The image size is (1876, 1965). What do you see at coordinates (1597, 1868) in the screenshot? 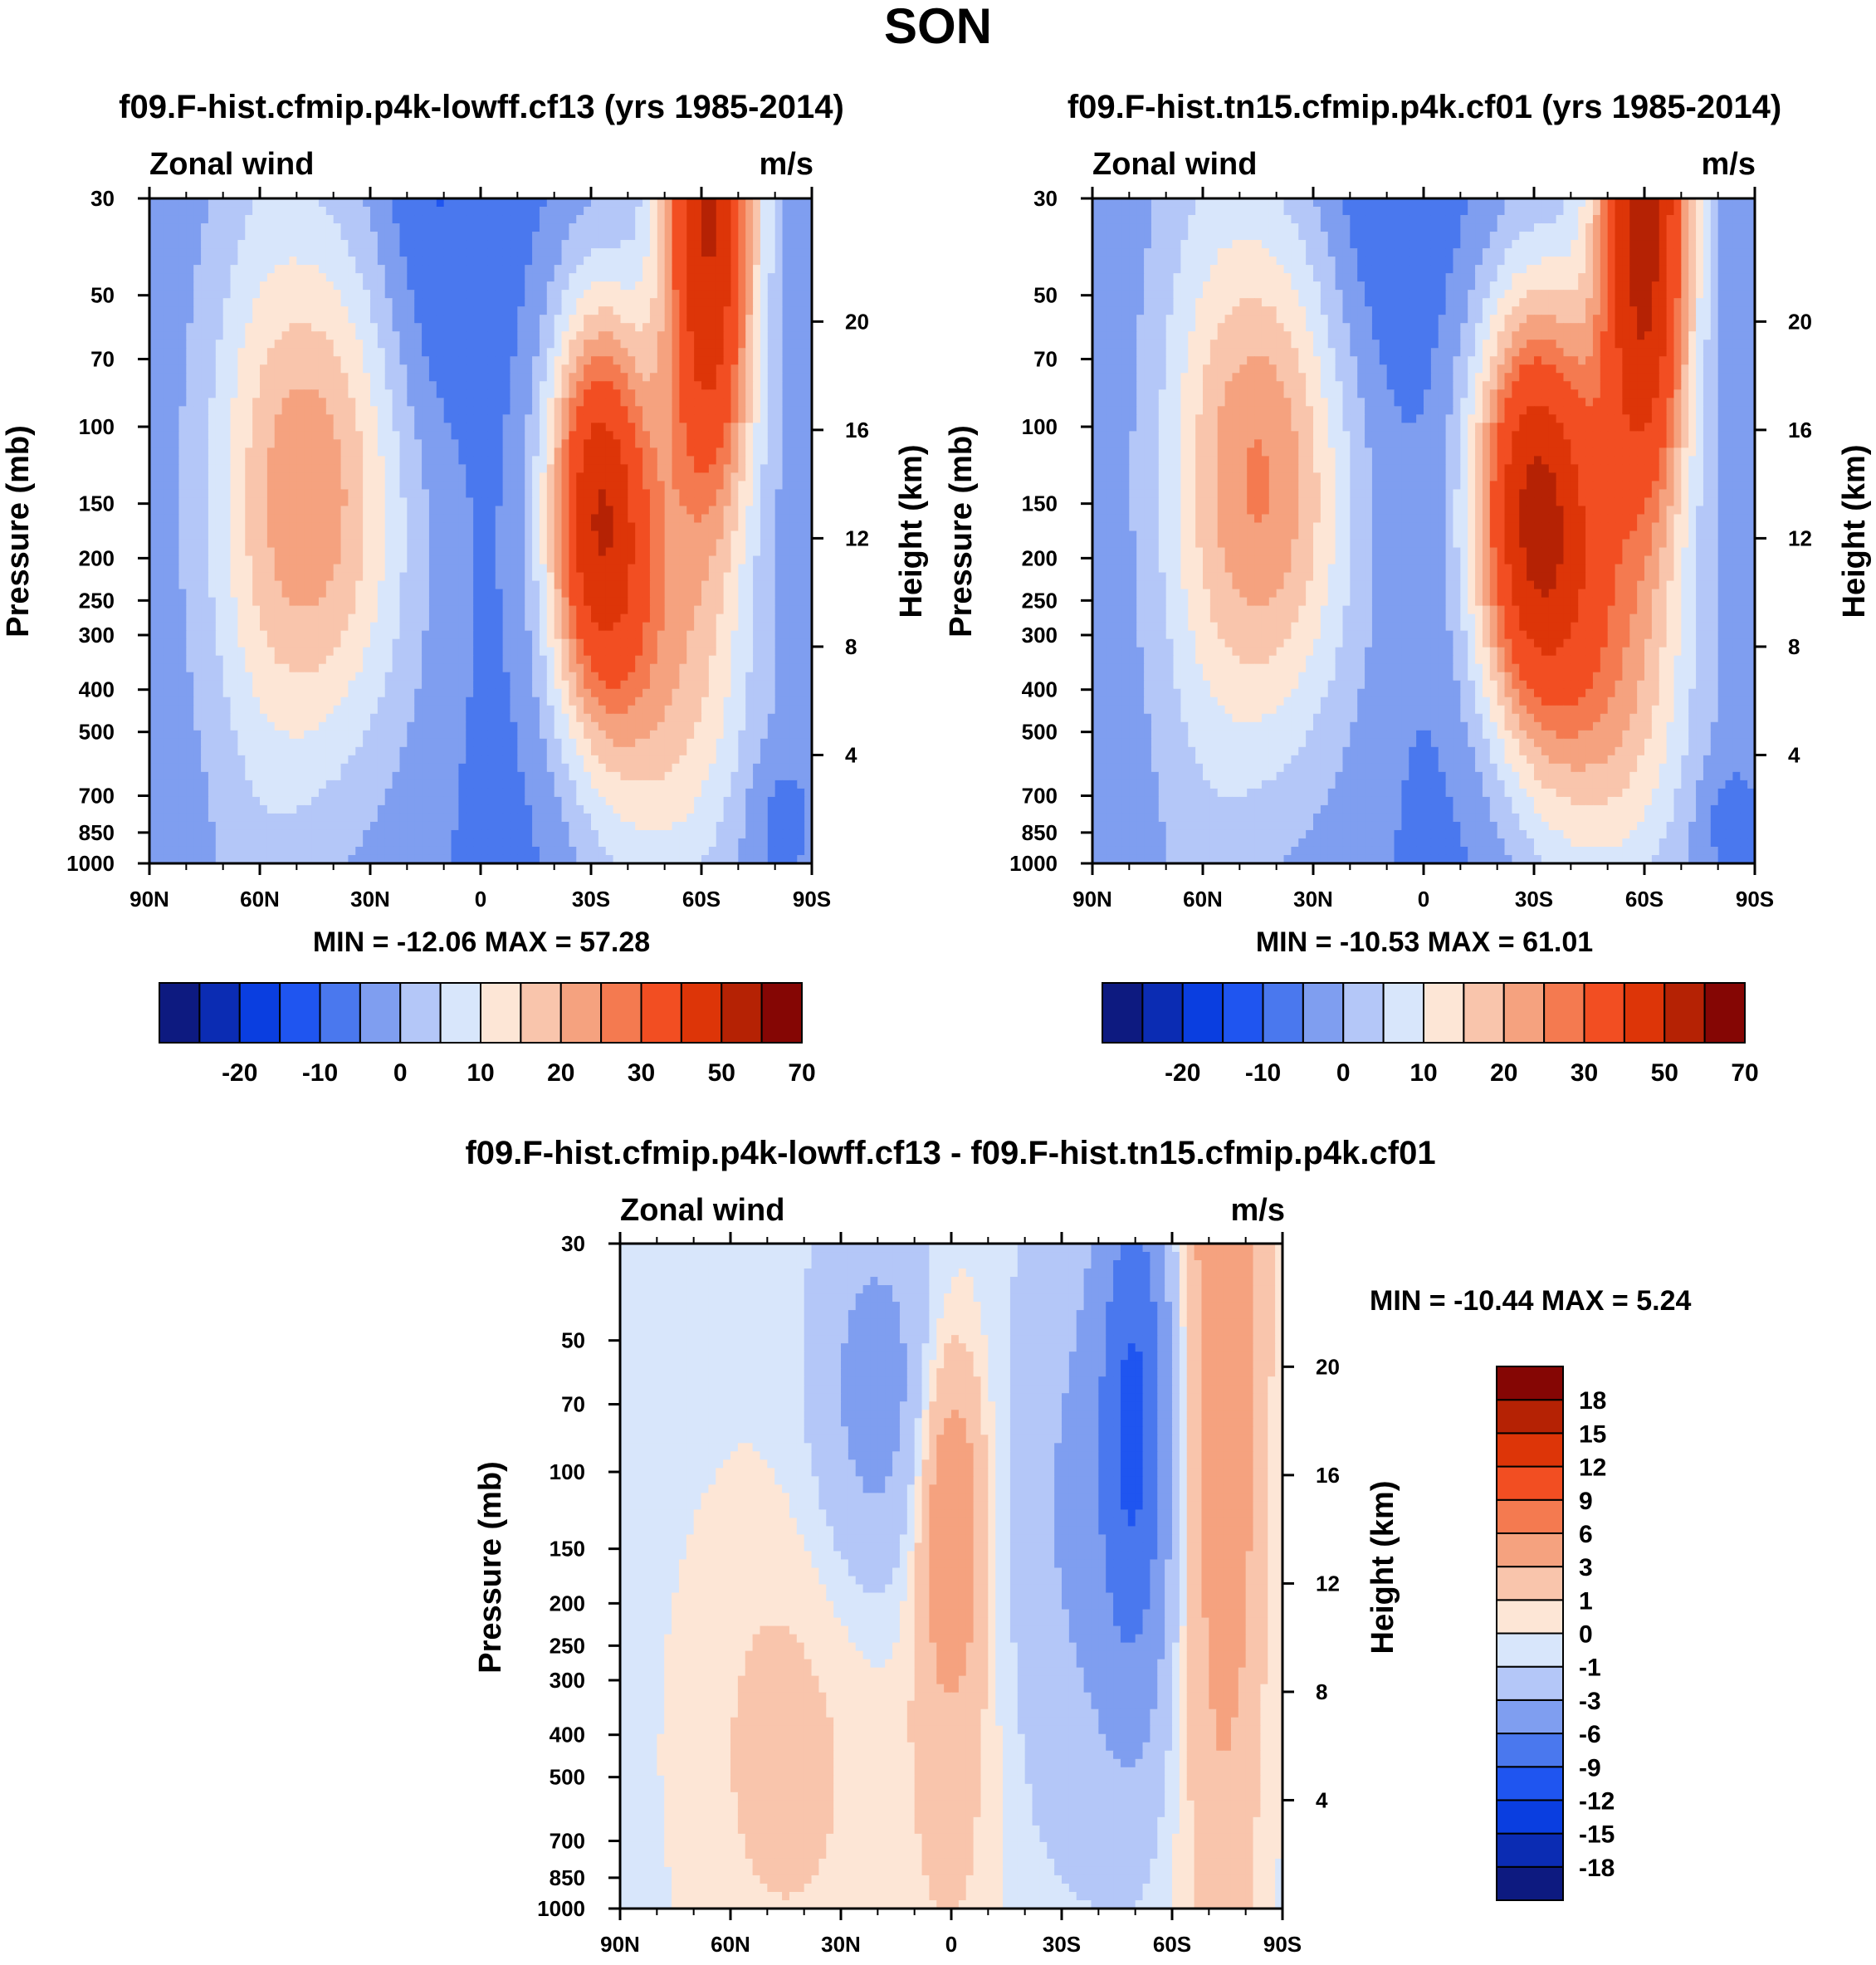
I see `colorbar-label: -18` at bounding box center [1597, 1868].